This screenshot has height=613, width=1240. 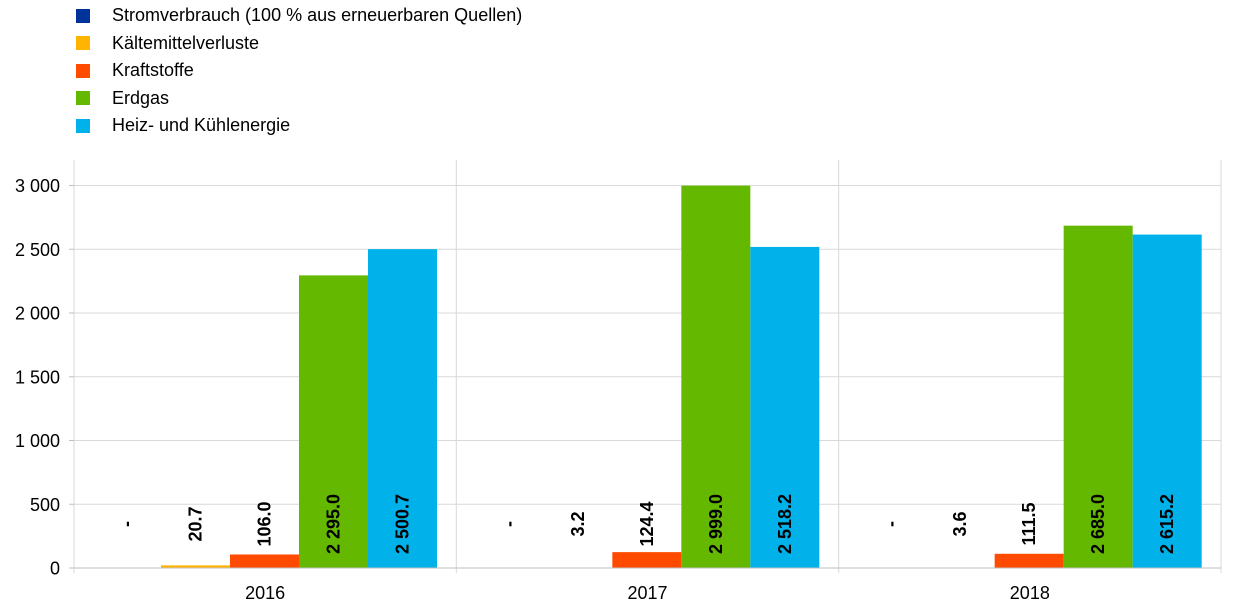 I want to click on y-tick-label: 1 000, so click(x=37, y=441).